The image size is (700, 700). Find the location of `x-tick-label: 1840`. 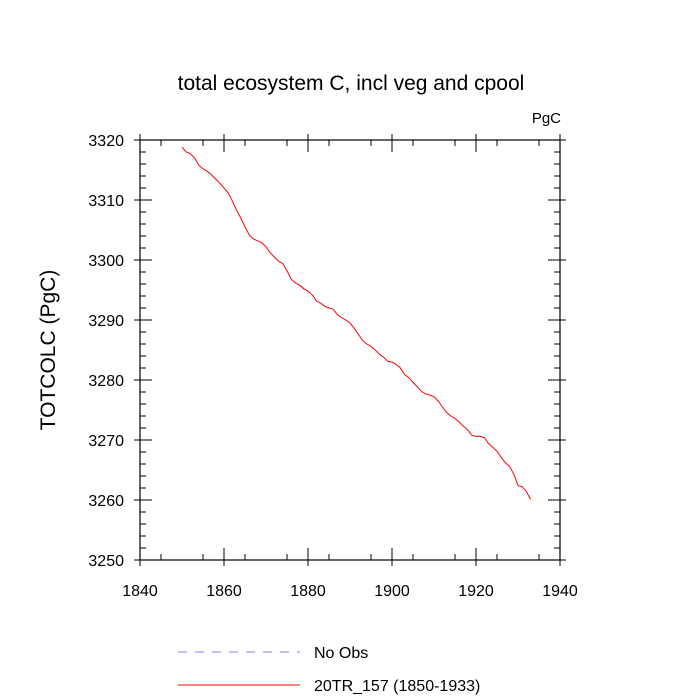

x-tick-label: 1840 is located at coordinates (140, 591).